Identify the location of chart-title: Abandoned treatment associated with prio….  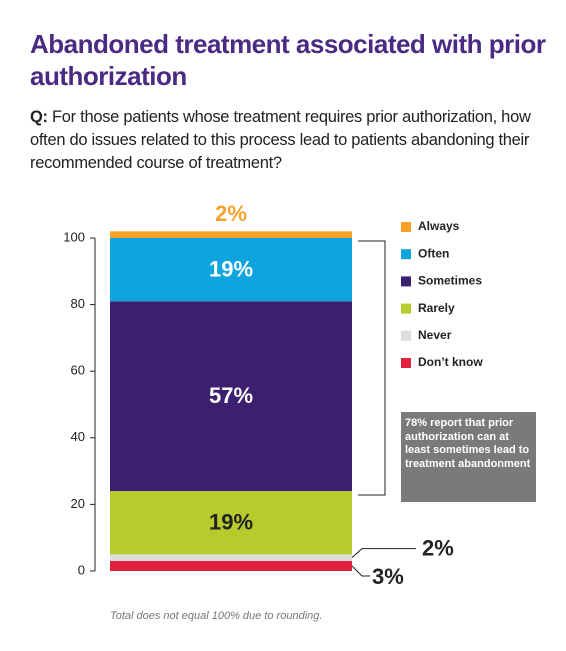
(288, 60).